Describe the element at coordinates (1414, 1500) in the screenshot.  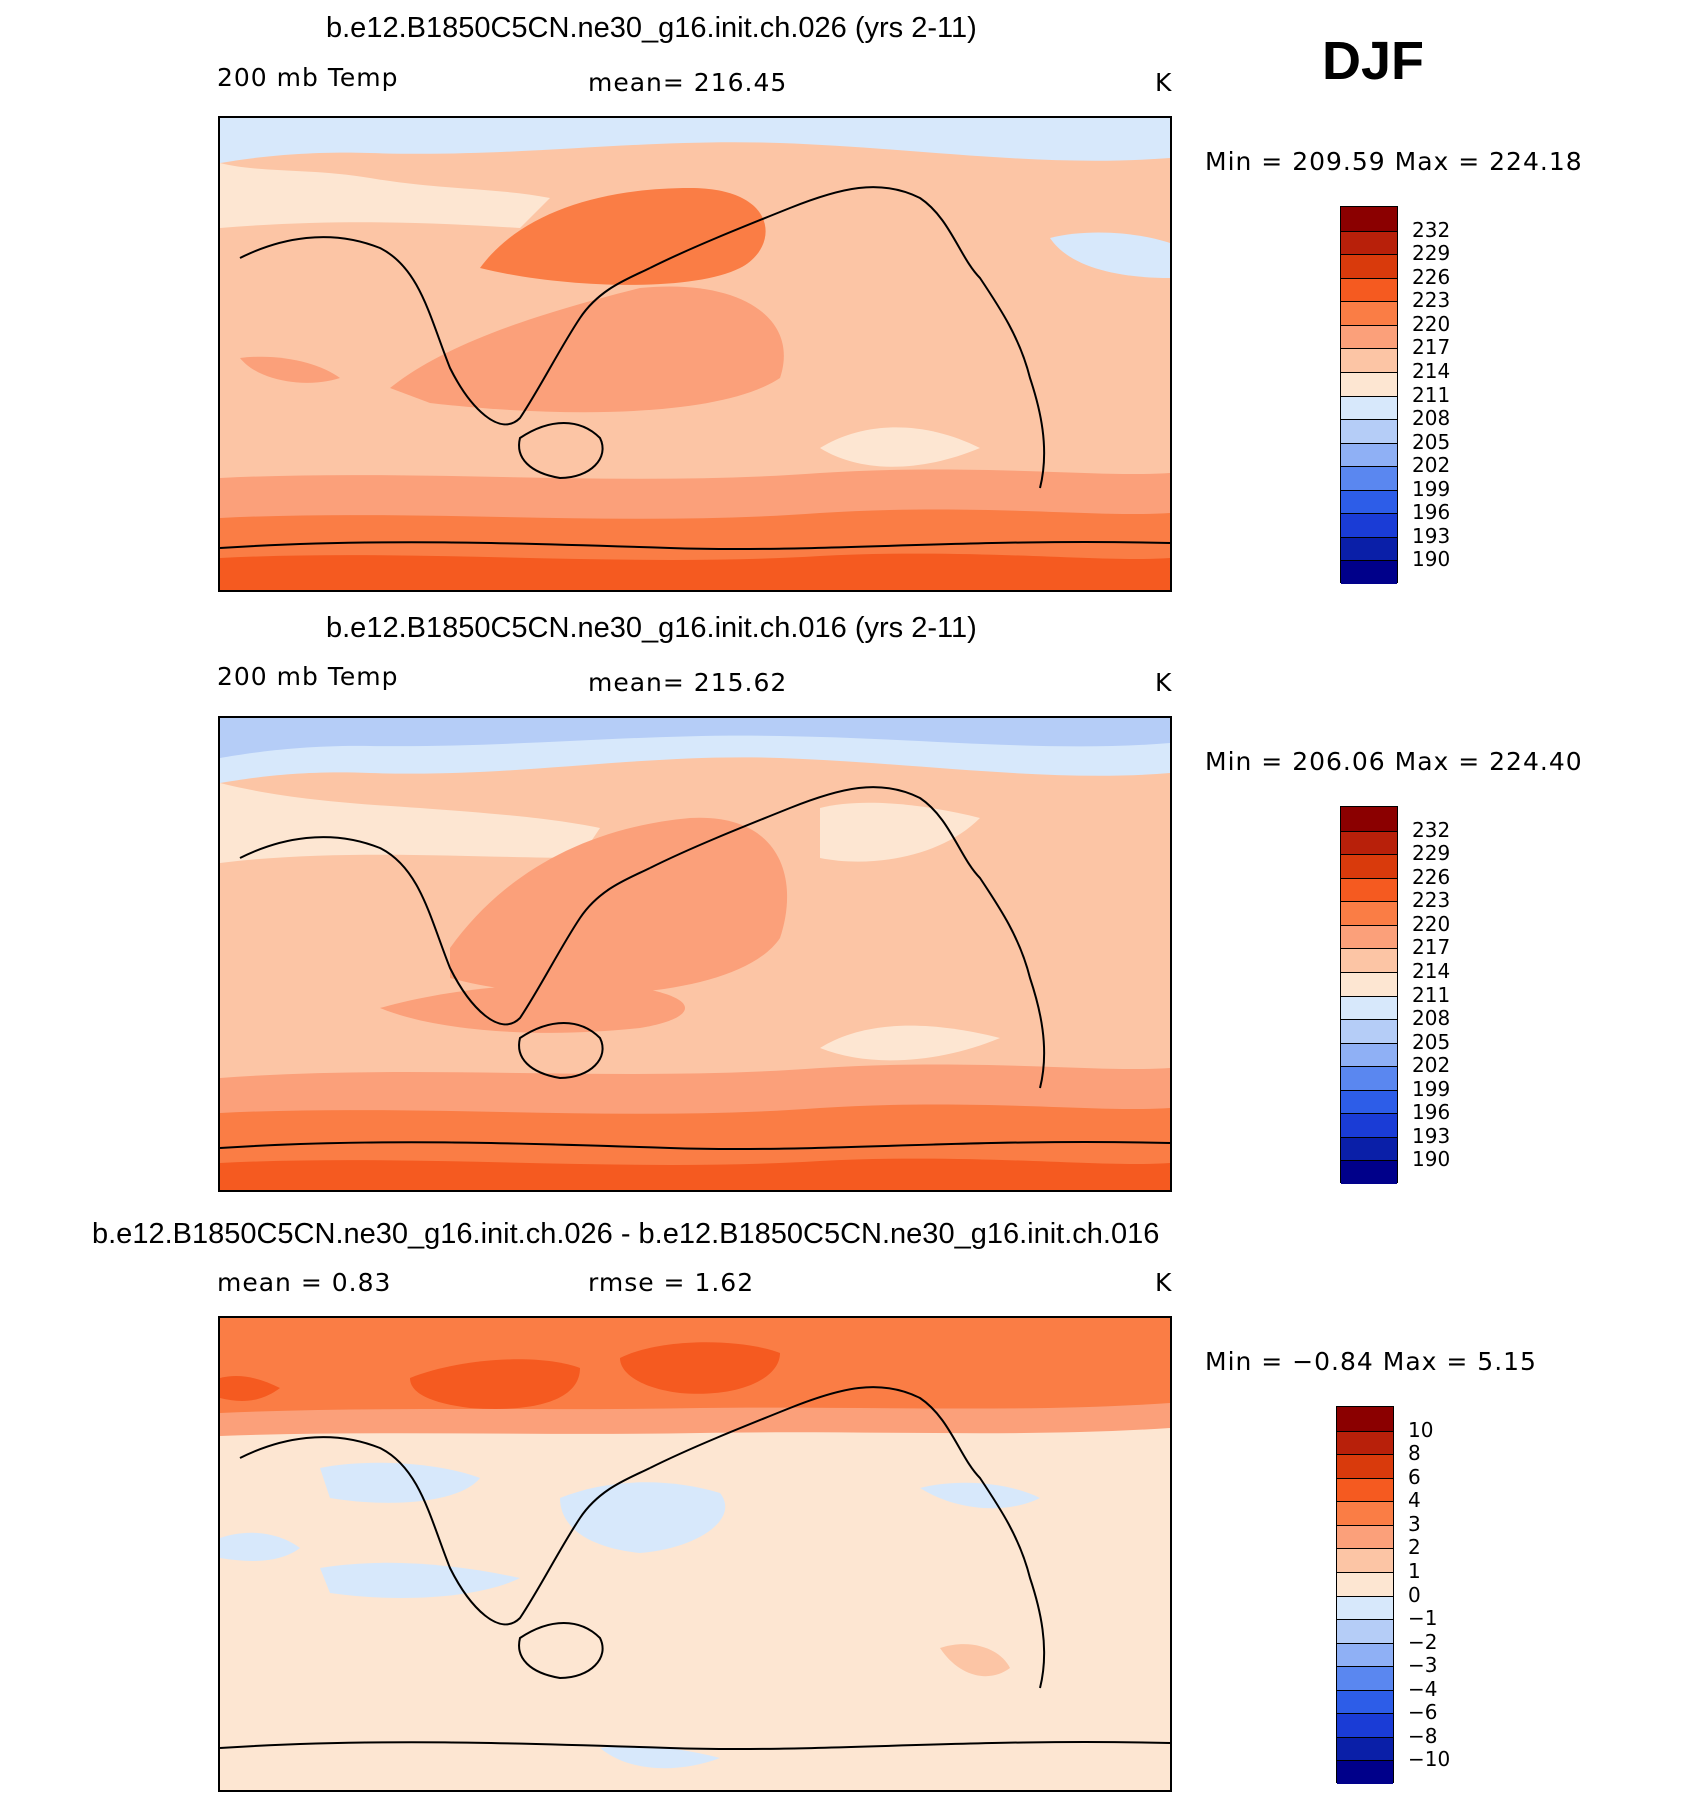
I see `colorbar-tick-label: 4` at that location.